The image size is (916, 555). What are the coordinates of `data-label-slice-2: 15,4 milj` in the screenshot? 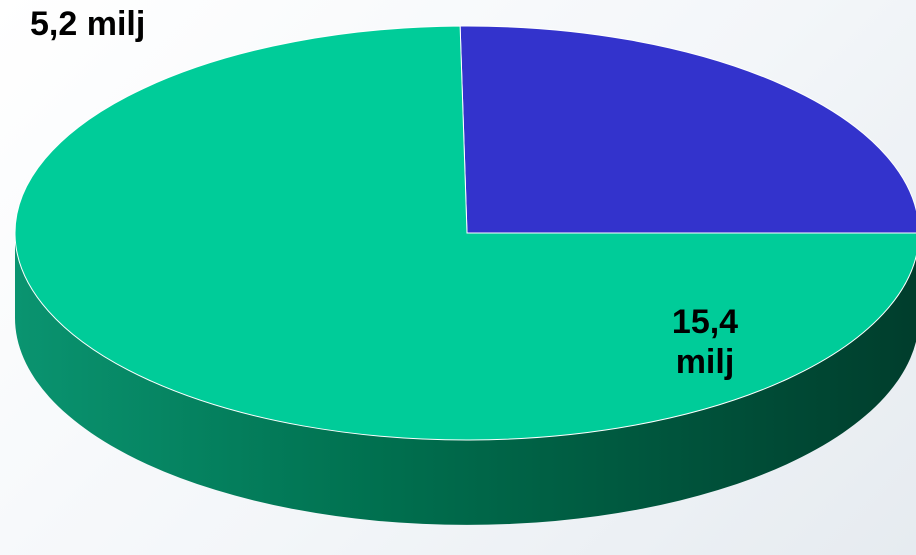 It's located at (705, 342).